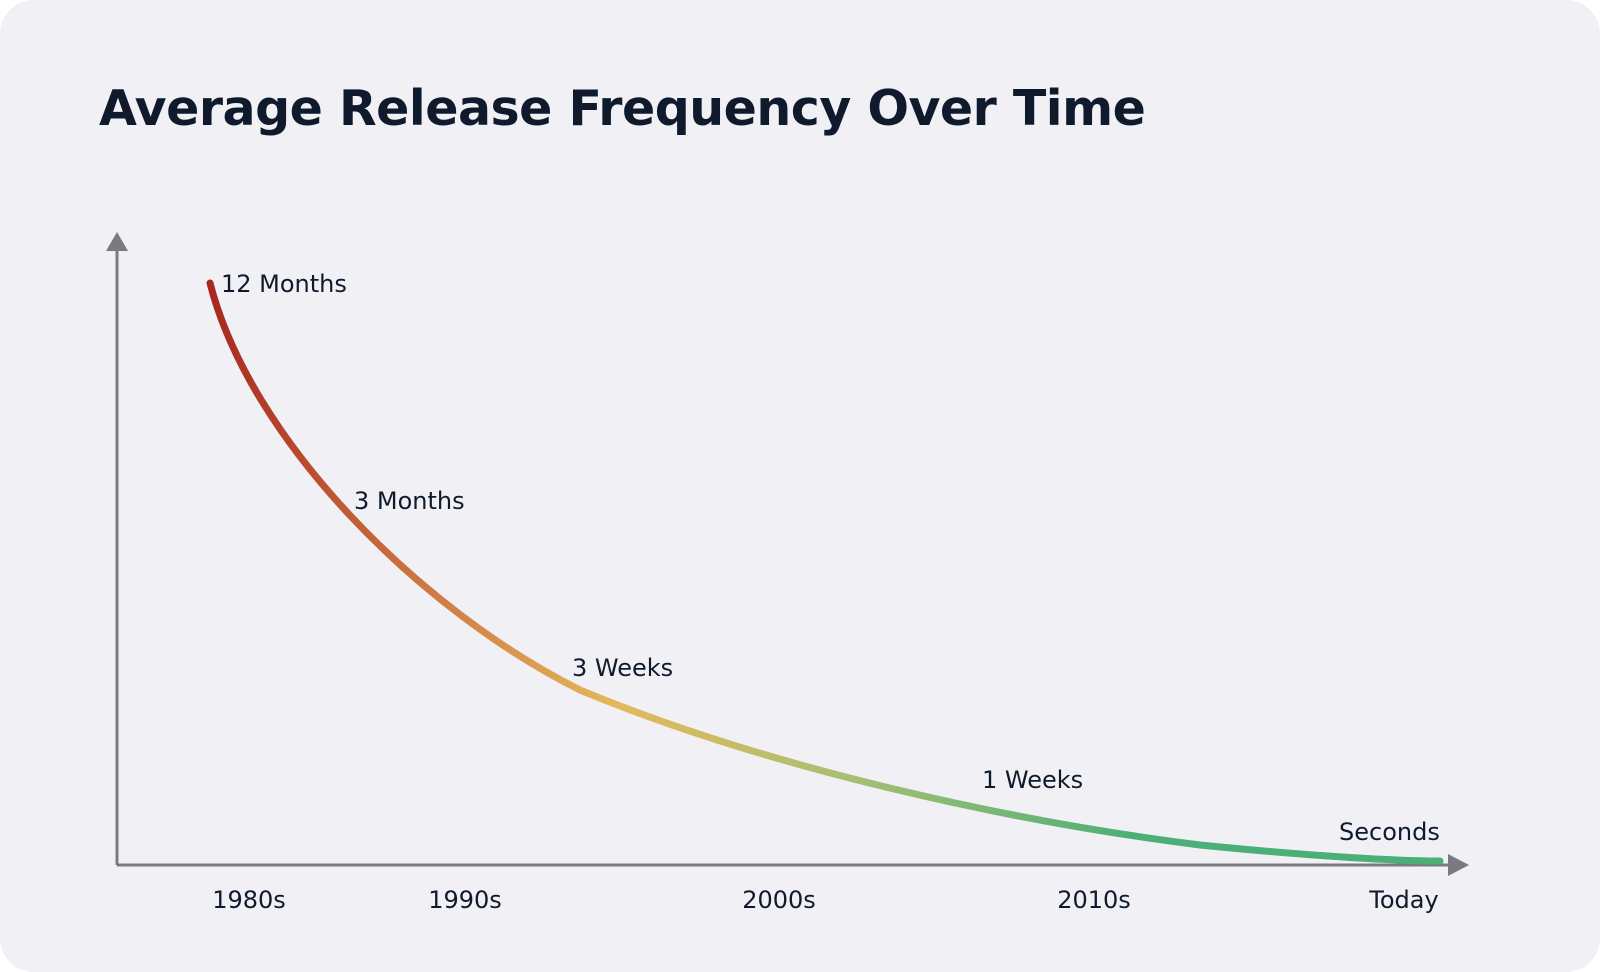  What do you see at coordinates (1389, 832) in the screenshot?
I see `point-label: Seconds` at bounding box center [1389, 832].